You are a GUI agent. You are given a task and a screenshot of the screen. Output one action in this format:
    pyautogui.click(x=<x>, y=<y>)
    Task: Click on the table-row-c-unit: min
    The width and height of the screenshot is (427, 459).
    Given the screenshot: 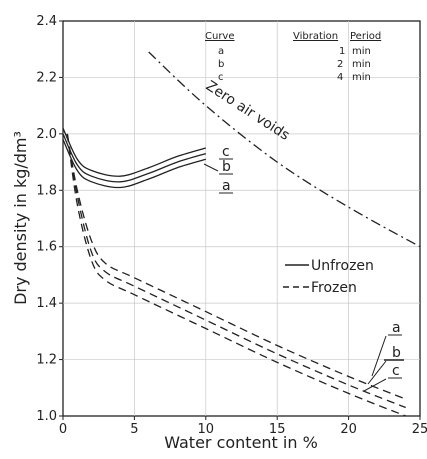 What is the action you would take?
    pyautogui.click(x=361, y=77)
    